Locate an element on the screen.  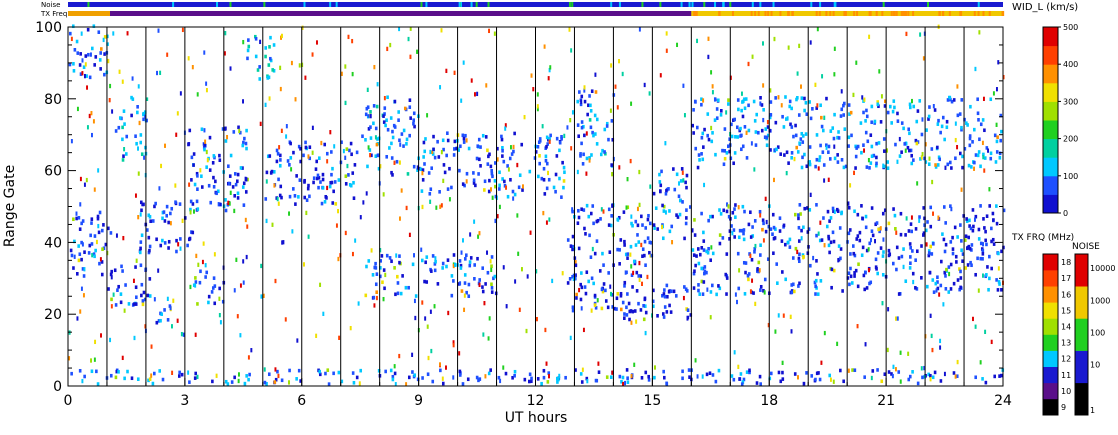
colorbar-txfrq-label: TX FRQ (MHz) is located at coordinates (1042, 238).